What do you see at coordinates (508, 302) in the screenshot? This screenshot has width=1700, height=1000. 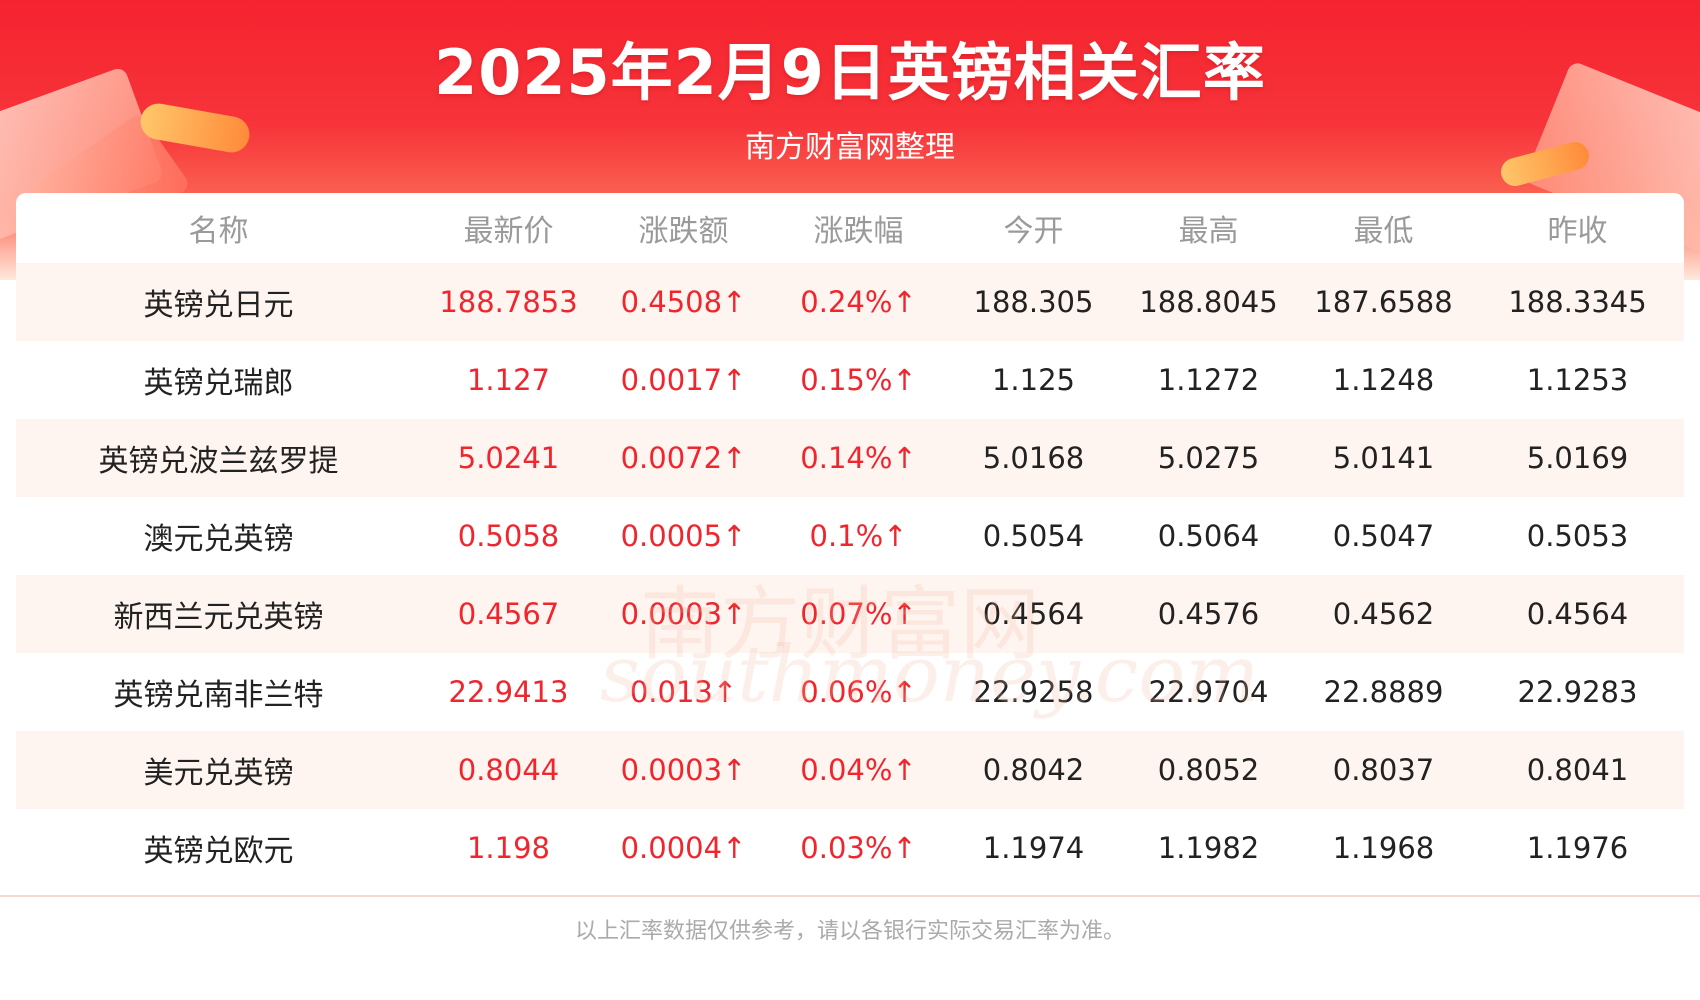 I see `row-latest: 188.7853` at bounding box center [508, 302].